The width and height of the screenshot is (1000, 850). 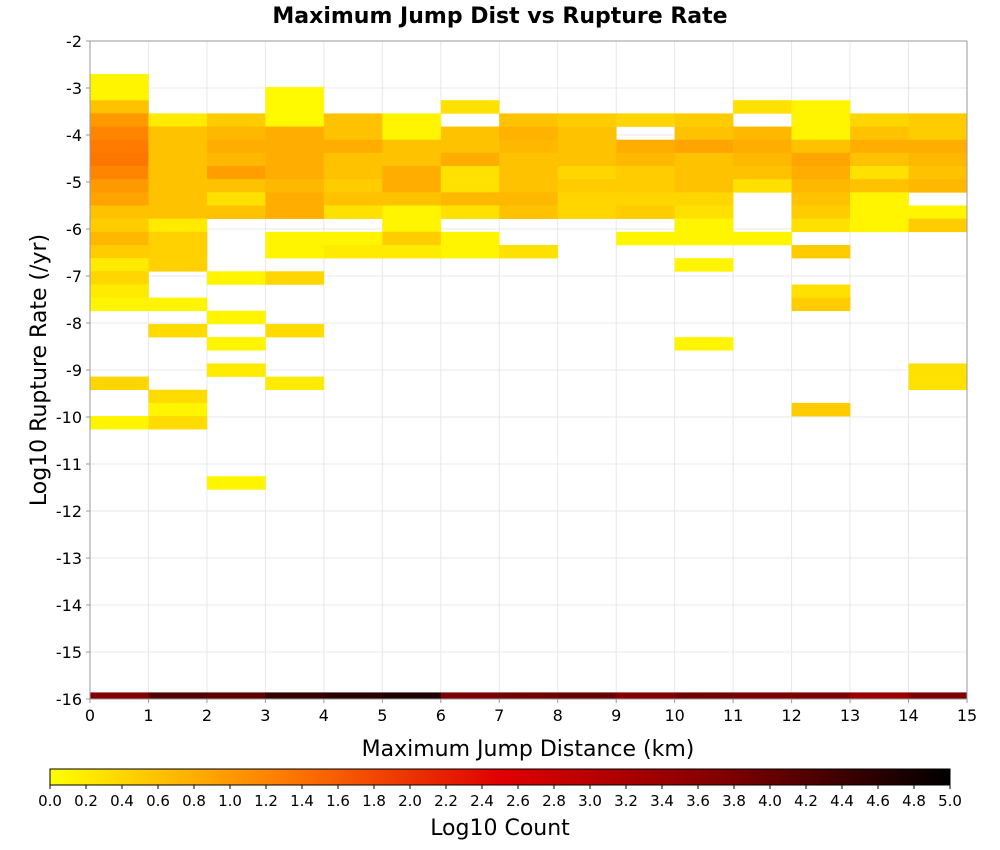 I want to click on y-tick-label: -13, so click(x=69, y=558).